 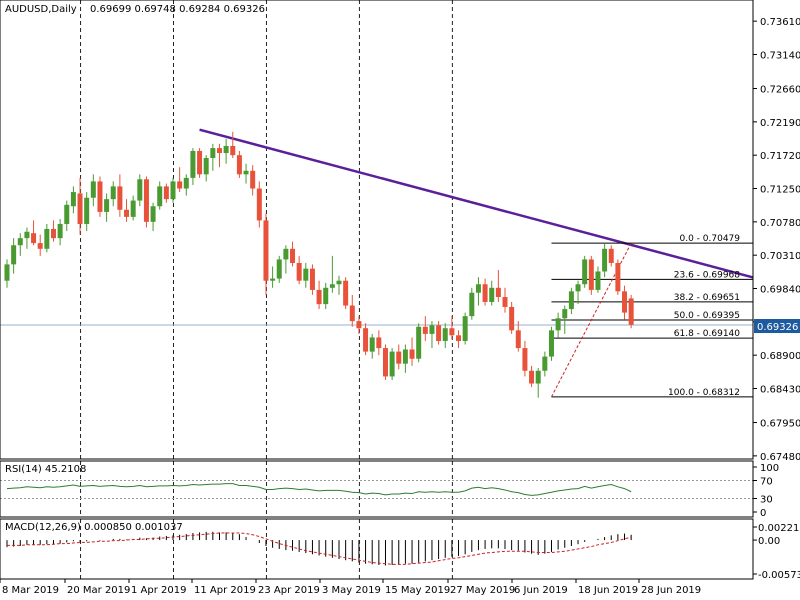 I want to click on price-axis-label: 0.70780, so click(x=780, y=223).